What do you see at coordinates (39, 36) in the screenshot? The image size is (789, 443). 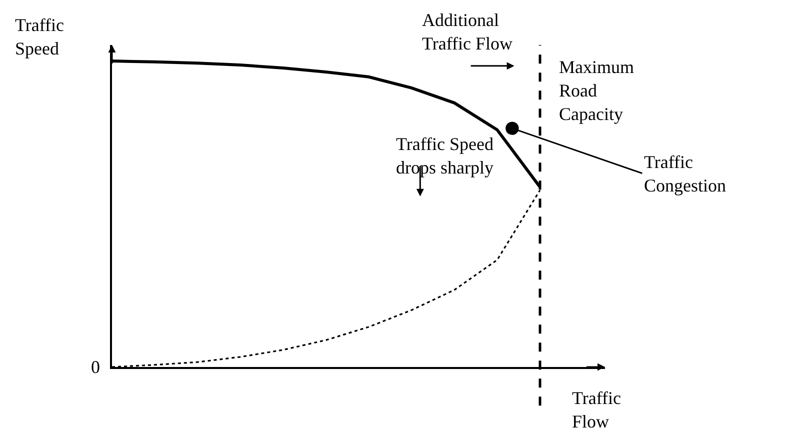 I see `y-axis-title: Traffic Speed` at bounding box center [39, 36].